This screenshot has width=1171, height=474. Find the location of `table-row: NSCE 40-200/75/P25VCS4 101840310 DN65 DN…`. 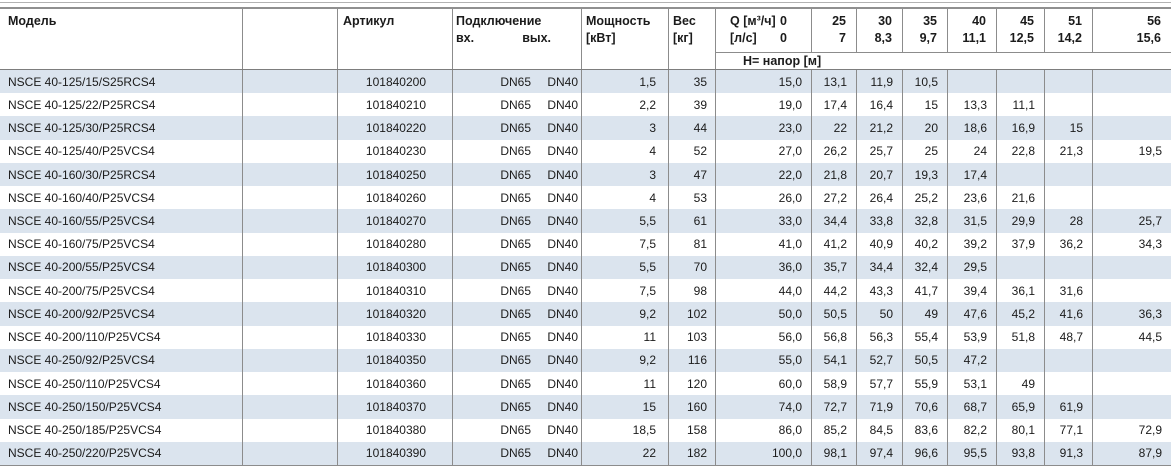

table-row: NSCE 40-200/75/P25VCS4 101840310 DN65 DN… is located at coordinates (585, 291).